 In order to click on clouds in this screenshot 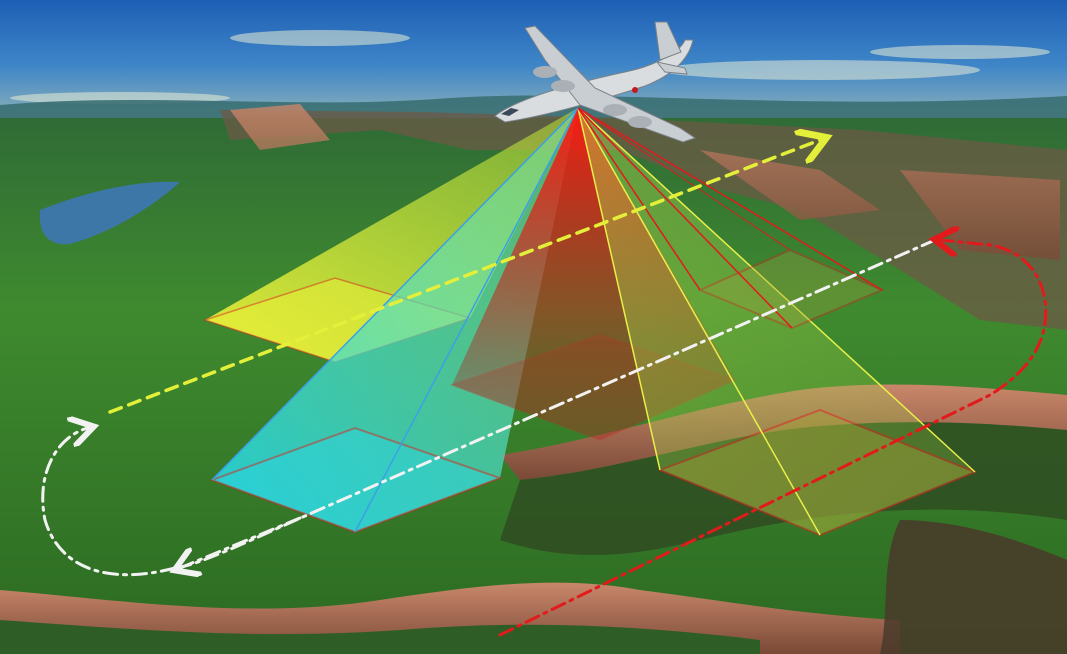, I will do `click(530, 67)`.